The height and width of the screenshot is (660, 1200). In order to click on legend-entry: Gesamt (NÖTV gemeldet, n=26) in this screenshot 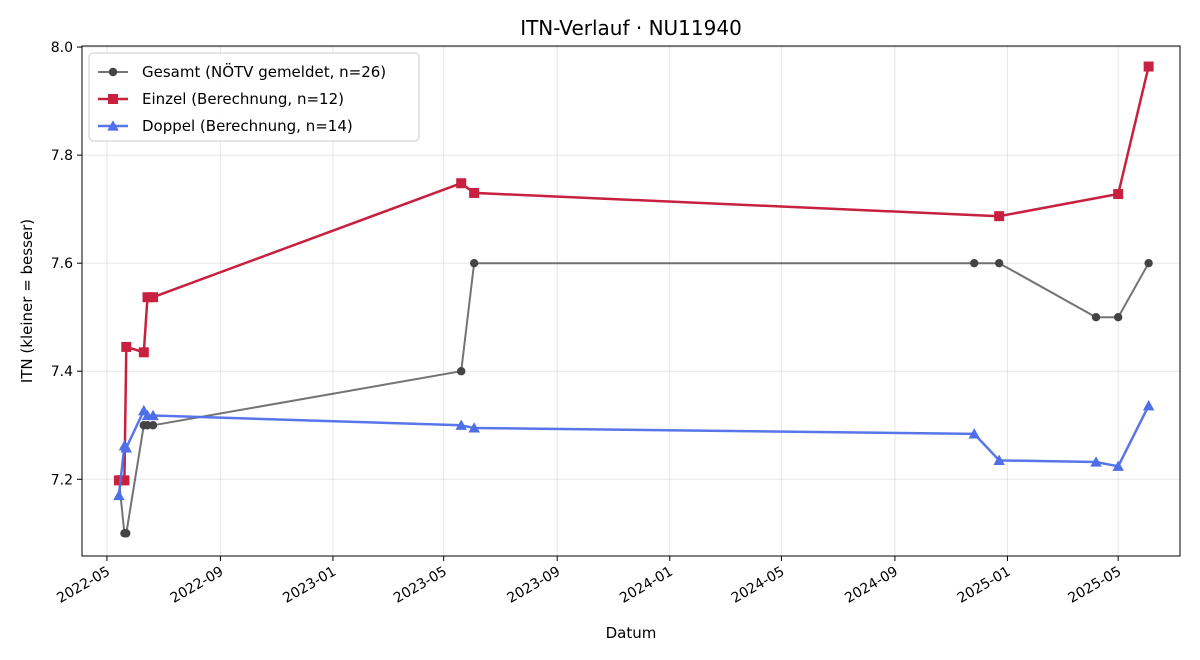, I will do `click(242, 71)`.